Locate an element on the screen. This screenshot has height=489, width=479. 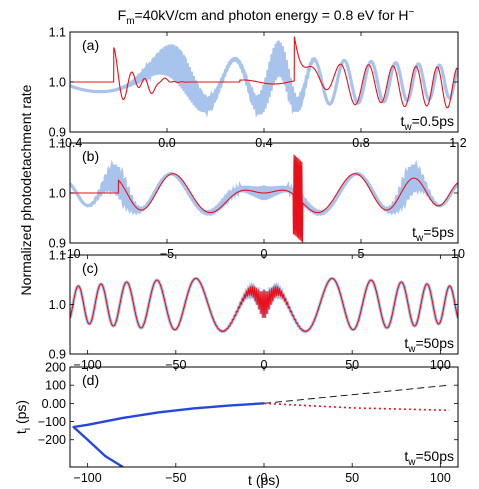
tw-label: tw=0.5ps is located at coordinates (427, 123).